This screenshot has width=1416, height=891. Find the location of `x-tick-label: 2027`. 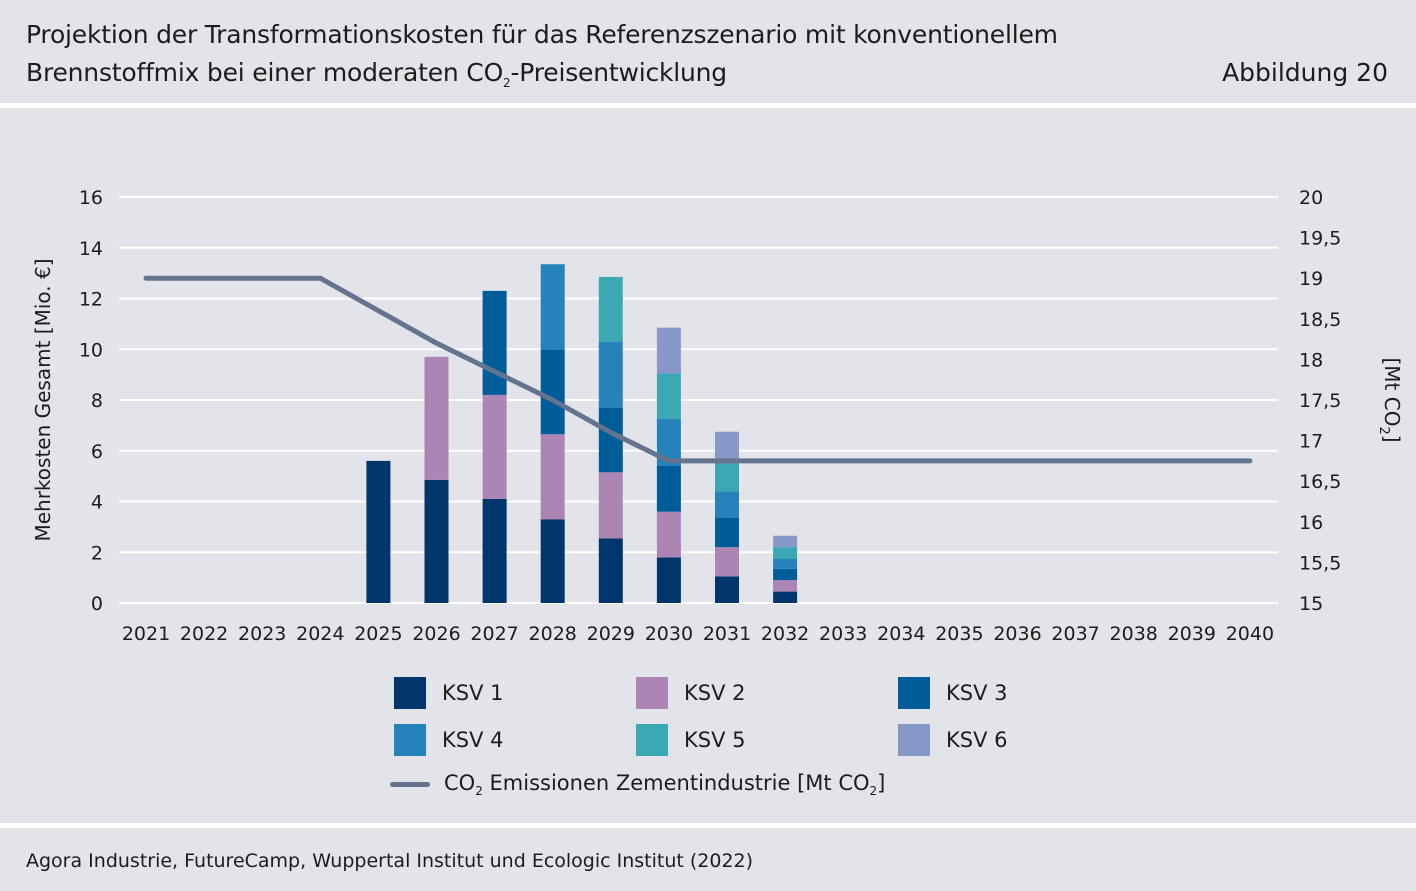

x-tick-label: 2027 is located at coordinates (494, 634).